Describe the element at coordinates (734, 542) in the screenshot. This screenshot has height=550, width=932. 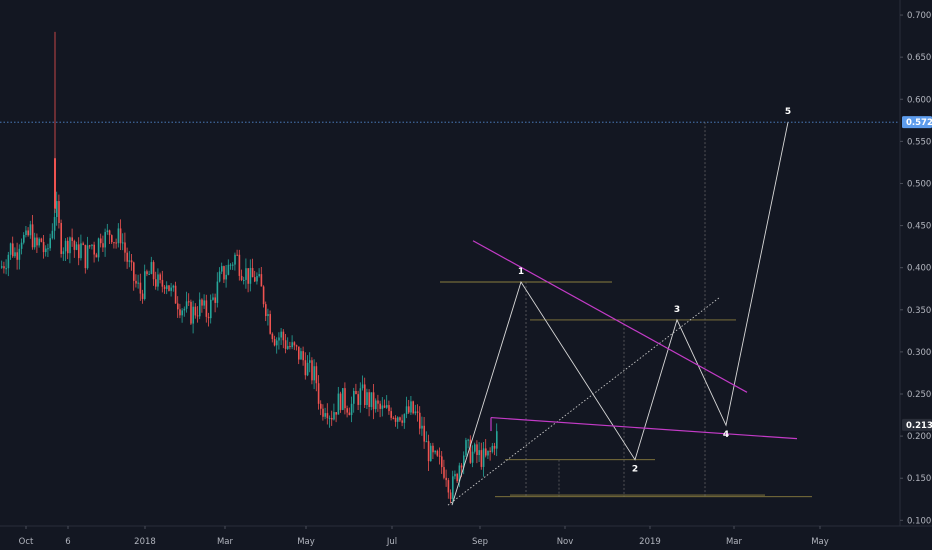
I see `x-tick-label: Mar` at that location.